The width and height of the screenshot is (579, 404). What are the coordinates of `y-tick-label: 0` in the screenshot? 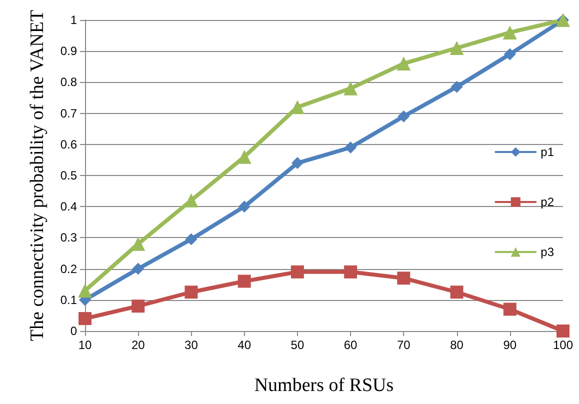 It's located at (74, 331).